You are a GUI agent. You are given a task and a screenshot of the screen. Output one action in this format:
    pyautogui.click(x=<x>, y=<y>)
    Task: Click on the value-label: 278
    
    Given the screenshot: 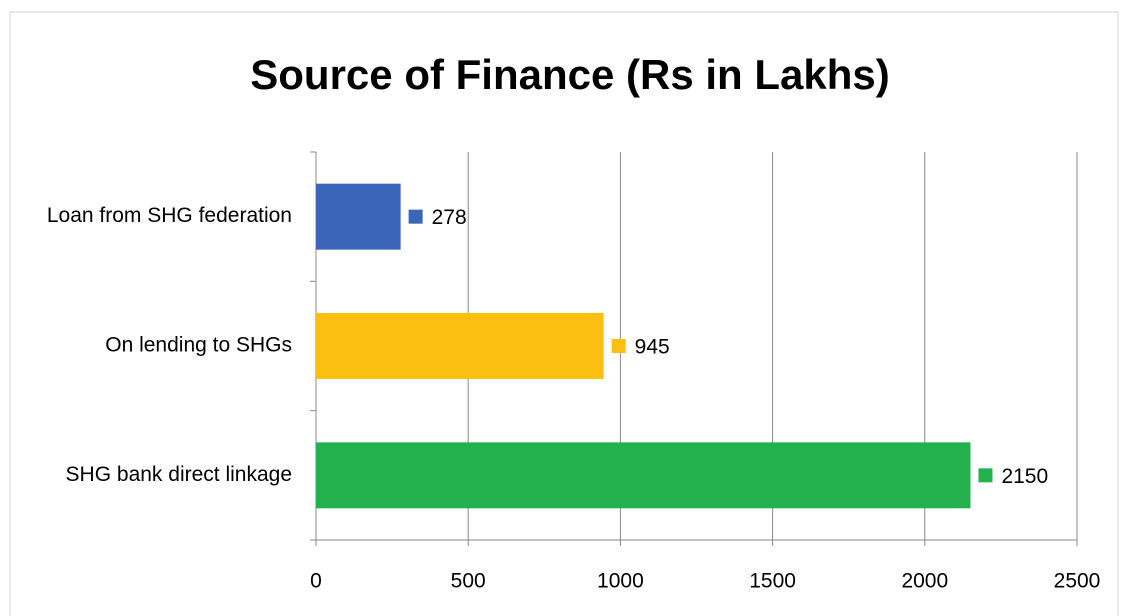 What is the action you would take?
    pyautogui.click(x=449, y=217)
    